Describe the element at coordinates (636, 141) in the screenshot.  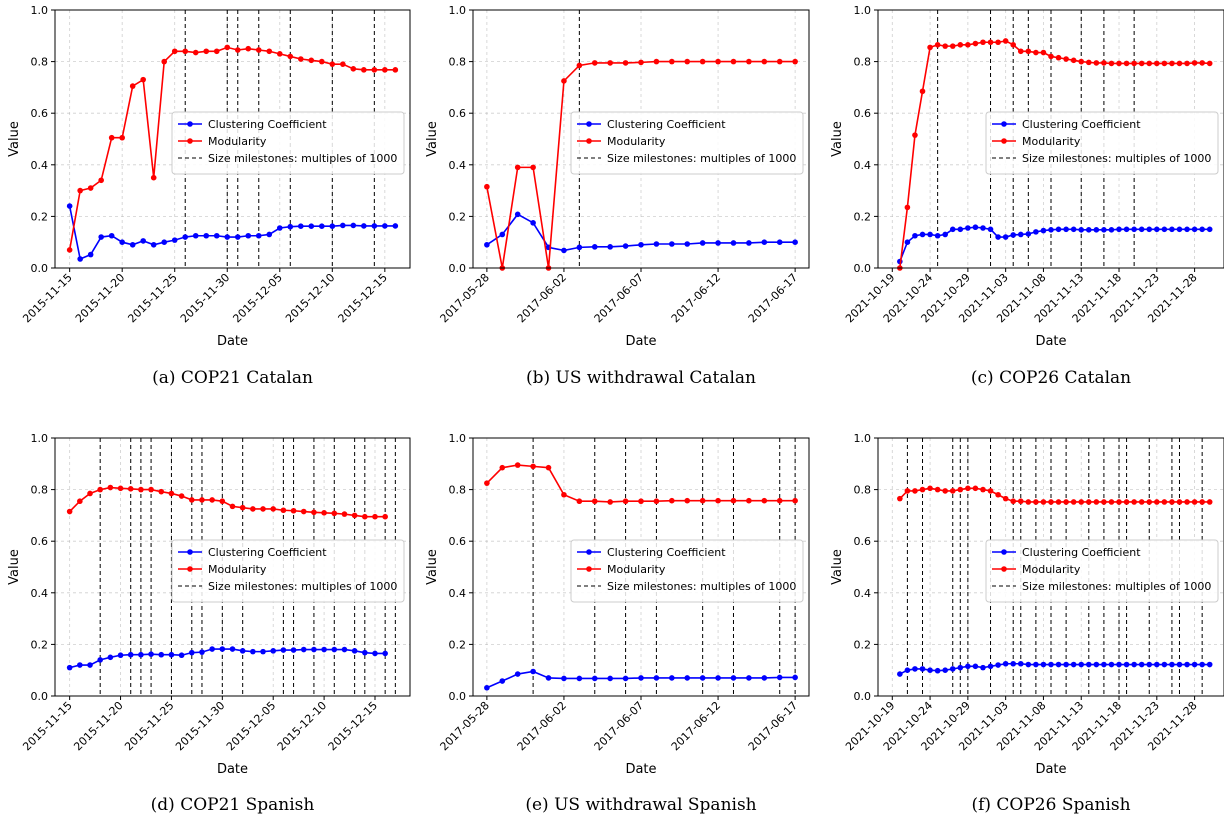
I see `legend-label-modularity: Modularity` at that location.